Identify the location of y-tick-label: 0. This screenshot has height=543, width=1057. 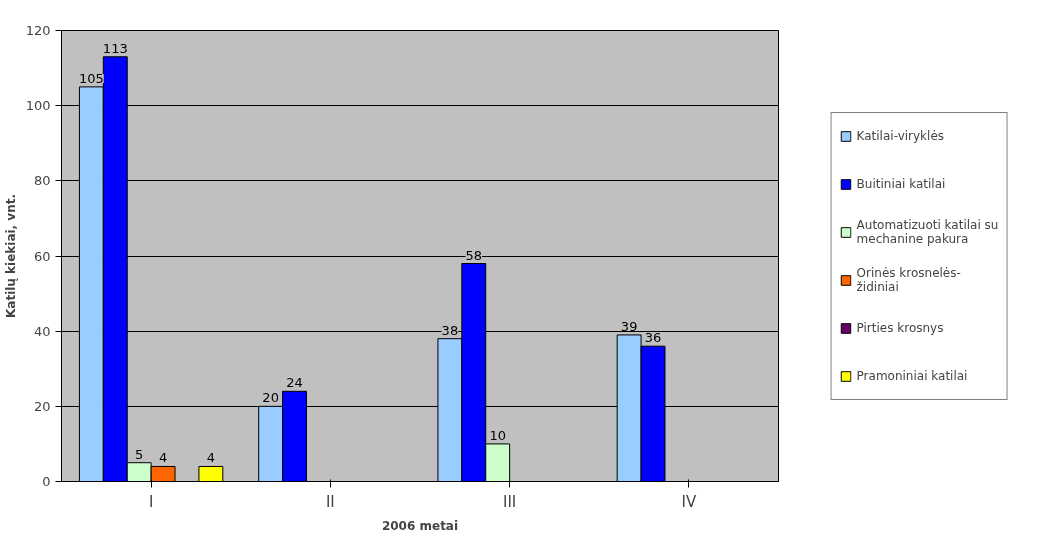
(46, 481).